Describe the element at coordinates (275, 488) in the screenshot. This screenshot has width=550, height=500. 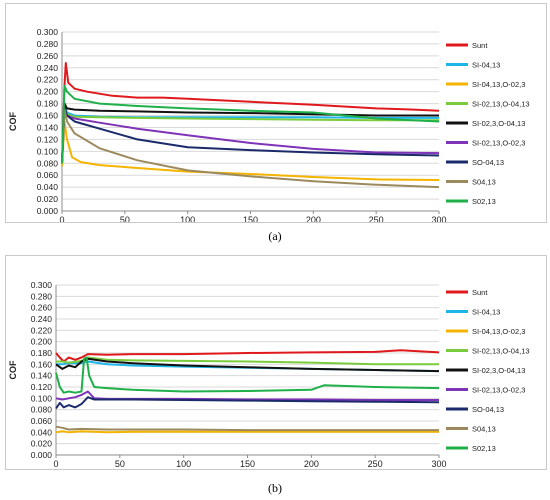
I see `caption-b: (b)` at that location.